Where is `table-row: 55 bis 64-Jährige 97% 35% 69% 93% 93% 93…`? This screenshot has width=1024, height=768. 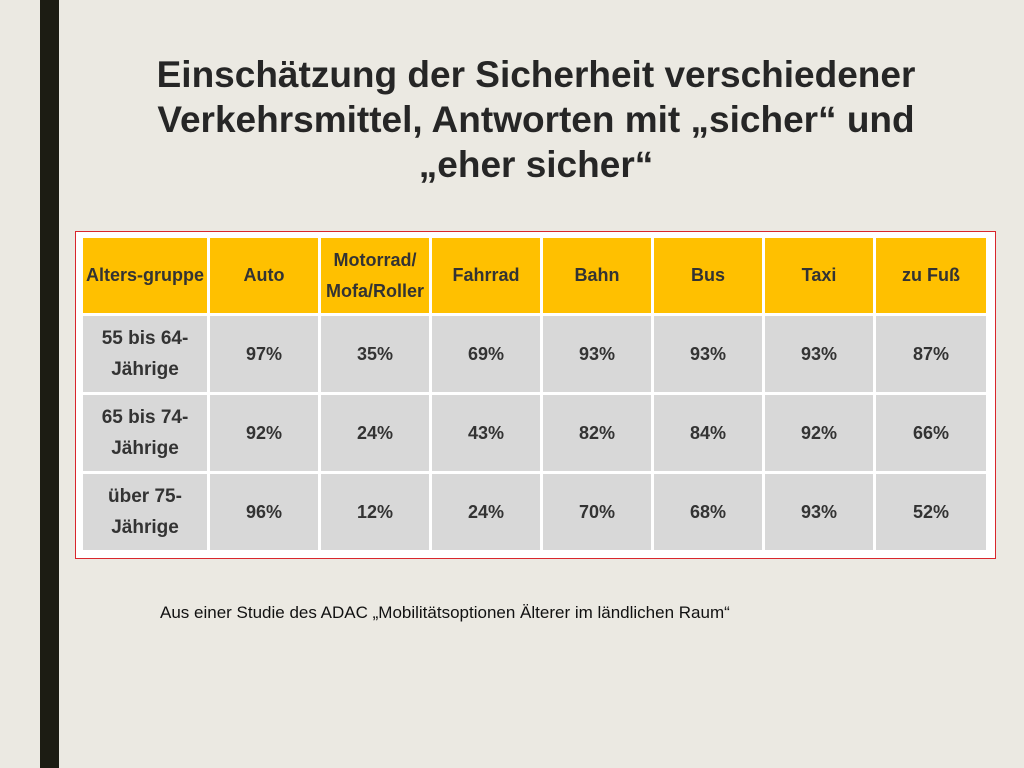 table-row: 55 bis 64-Jährige 97% 35% 69% 93% 93% 93… is located at coordinates (534, 354).